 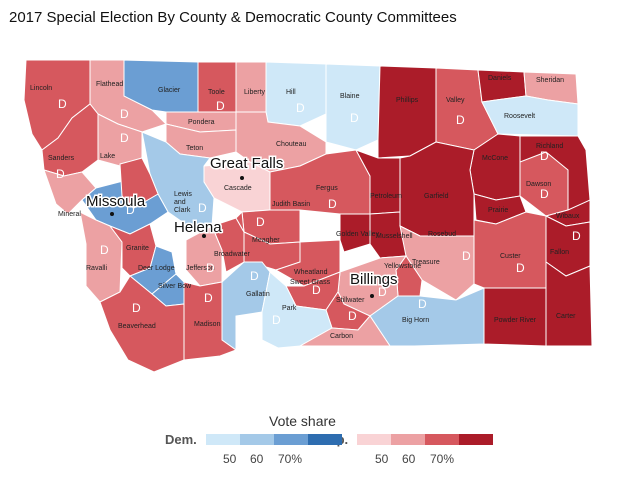 I want to click on county-label-glacier: Glacier, so click(x=169, y=90).